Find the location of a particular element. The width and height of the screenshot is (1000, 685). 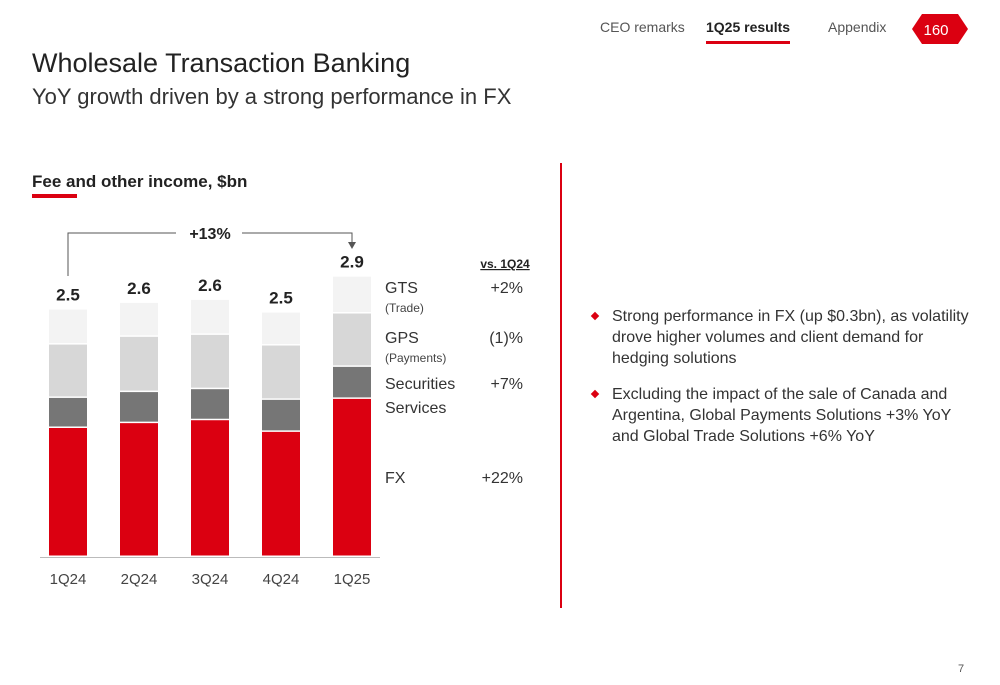

legend-label: FX is located at coordinates (395, 478).